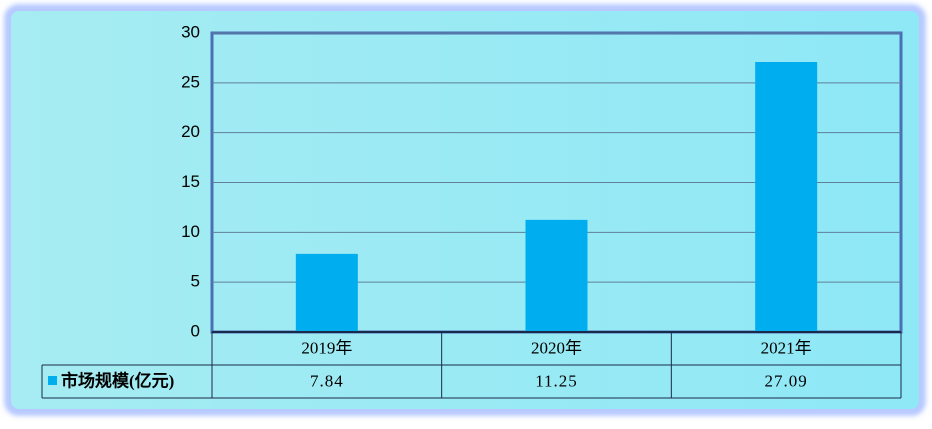  I want to click on y-tick-label: 15, so click(190, 181).